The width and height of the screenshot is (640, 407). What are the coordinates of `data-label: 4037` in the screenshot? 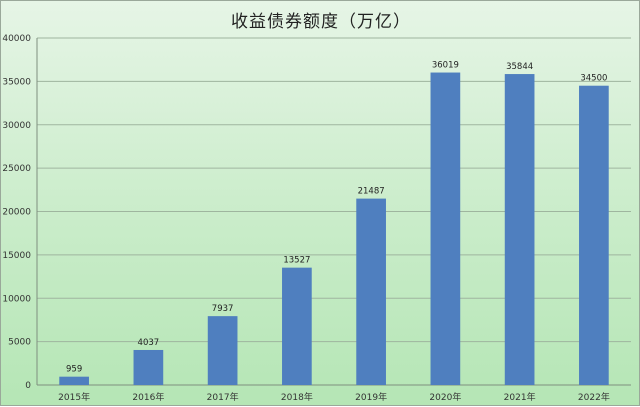 It's located at (149, 343).